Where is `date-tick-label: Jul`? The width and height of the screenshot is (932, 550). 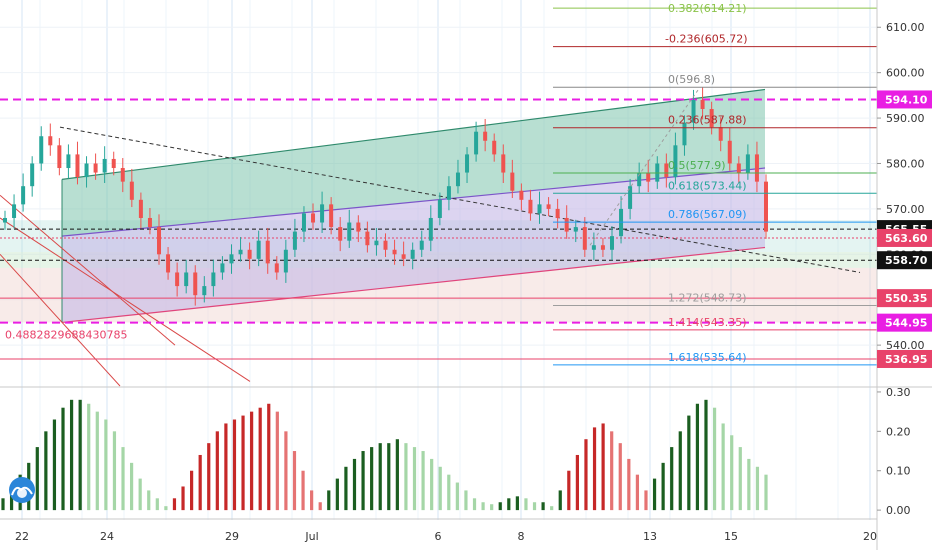
date-tick-label: Jul is located at coordinates (311, 536).